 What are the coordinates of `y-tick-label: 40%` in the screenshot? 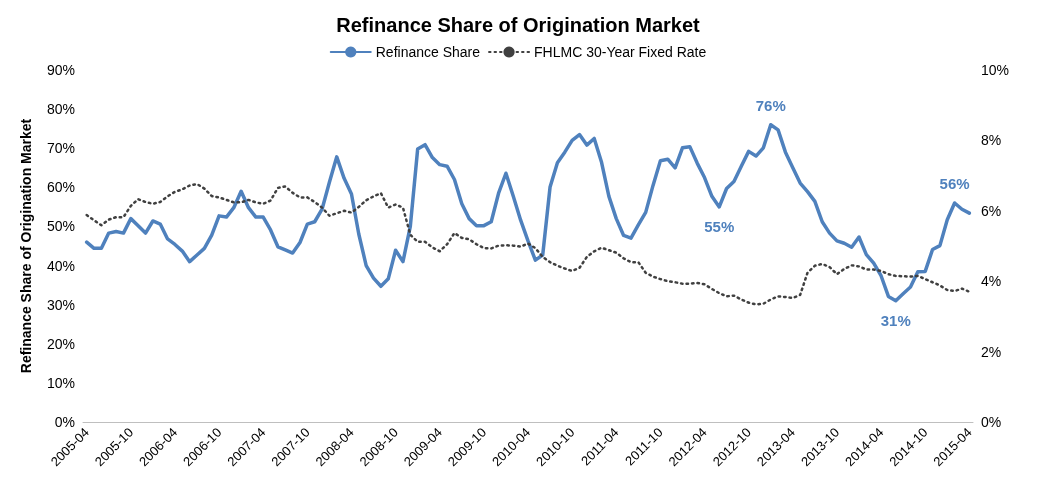 It's located at (60, 265).